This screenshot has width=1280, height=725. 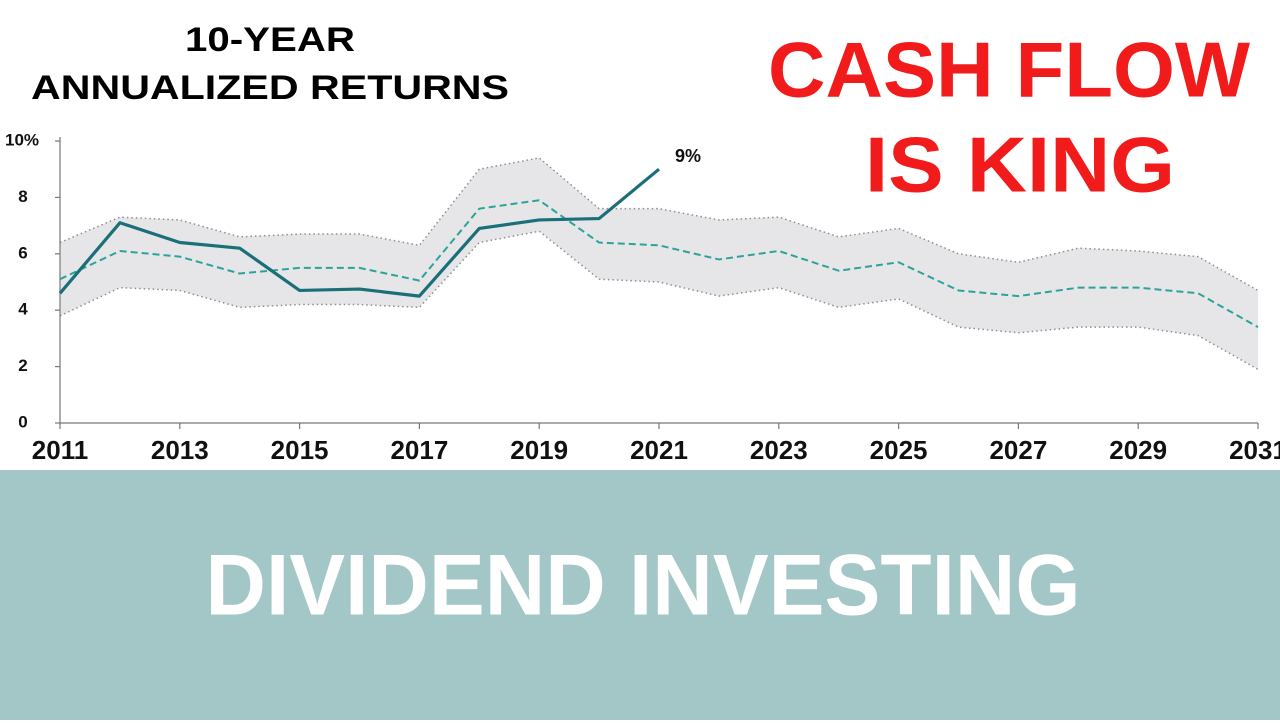 I want to click on annotation: 9%, so click(x=688, y=156).